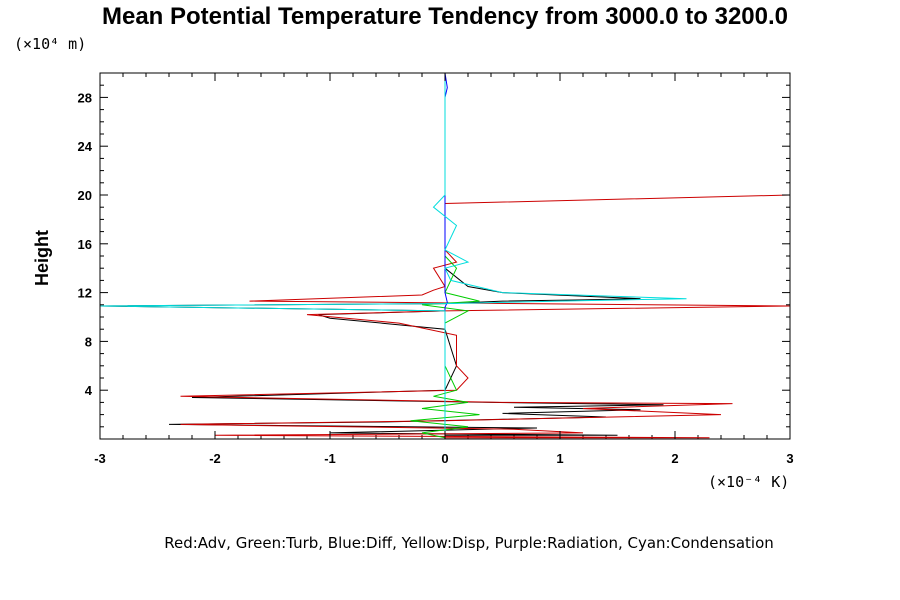 The height and width of the screenshot is (600, 900). I want to click on y-tick-label: 20, so click(85, 195).